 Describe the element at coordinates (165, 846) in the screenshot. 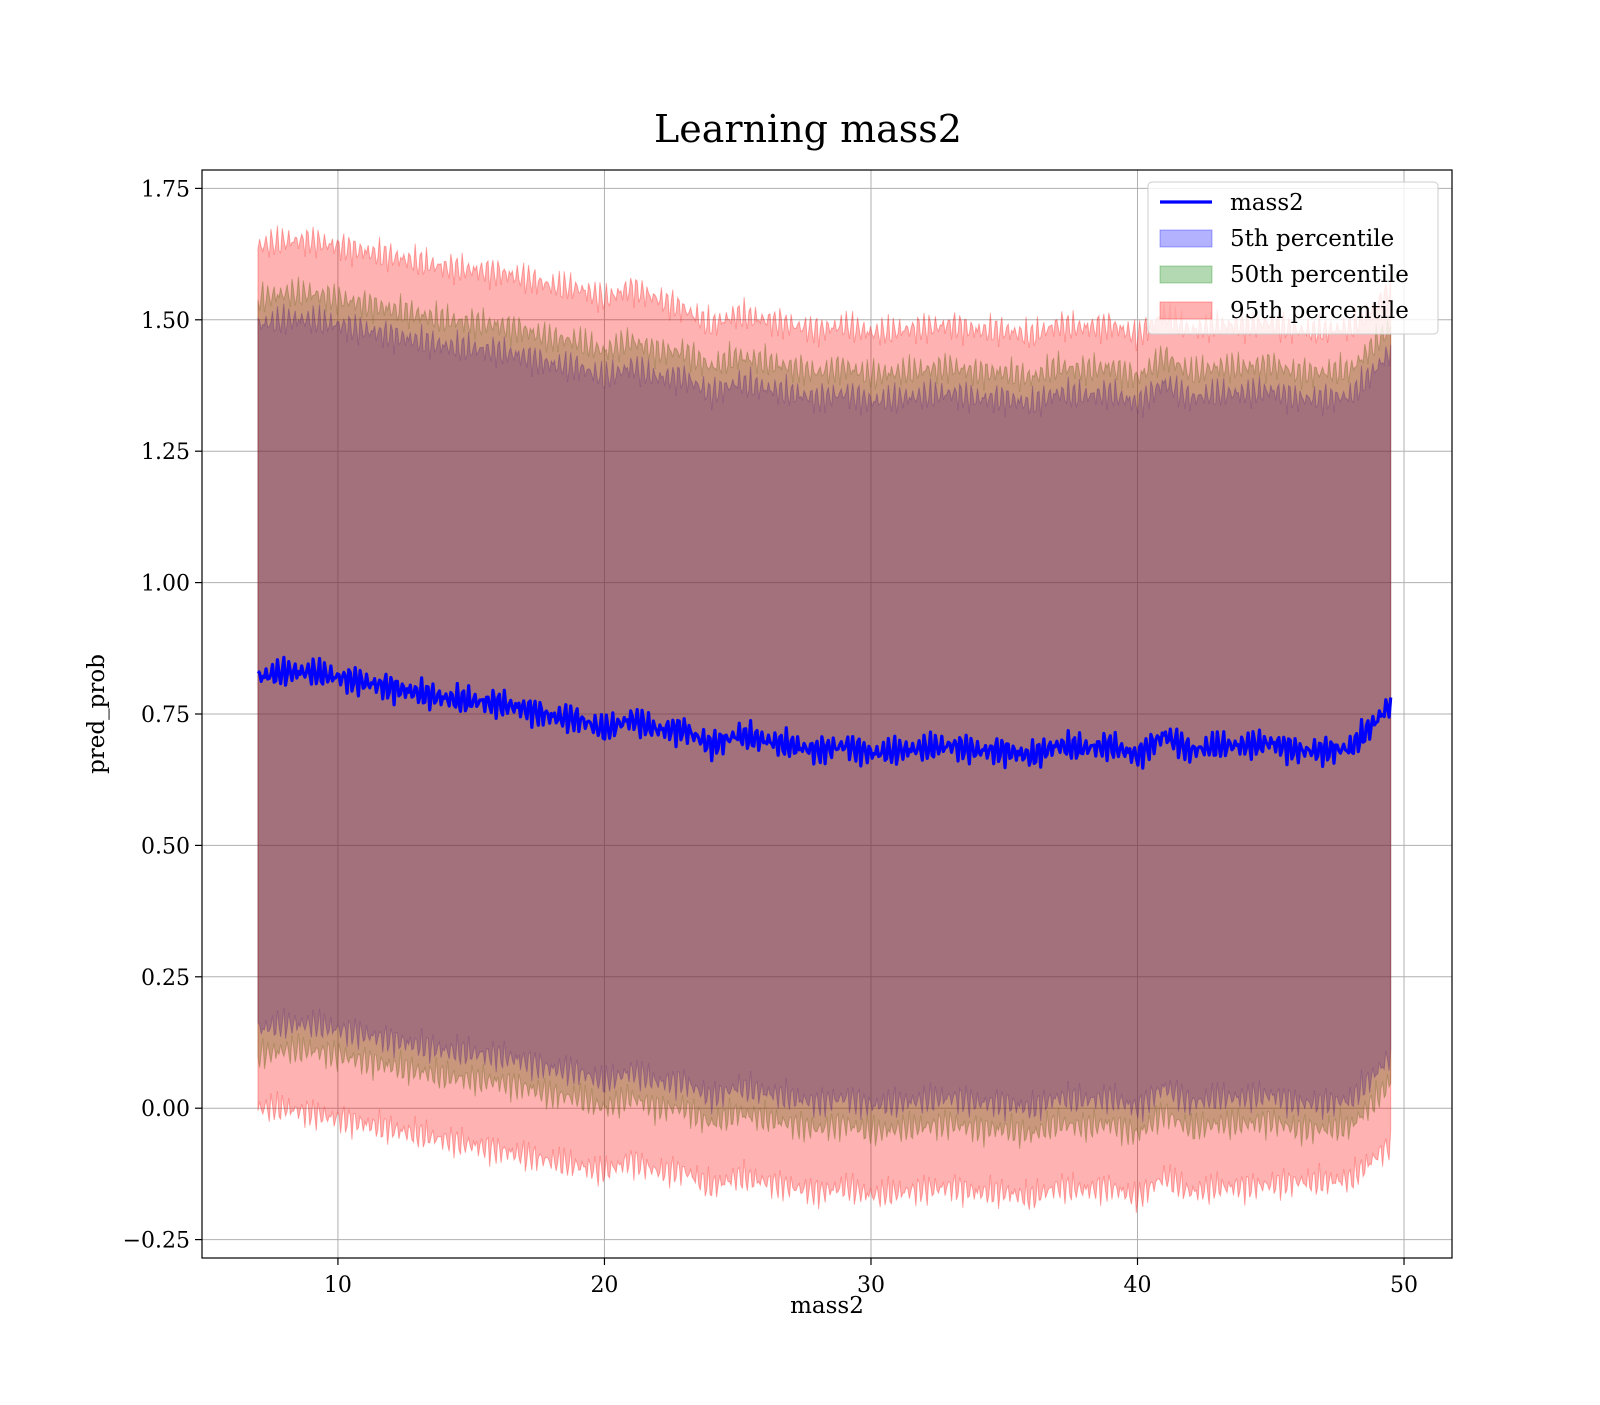

I see `y-tick-label: 0.50` at that location.